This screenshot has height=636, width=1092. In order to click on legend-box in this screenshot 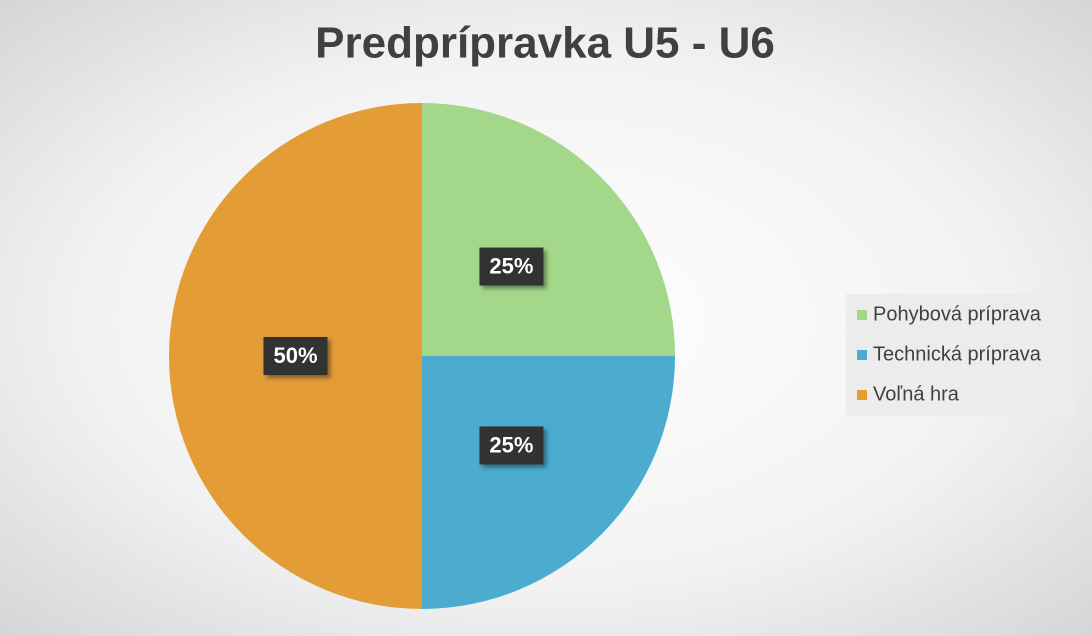, I will do `click(962, 355)`.